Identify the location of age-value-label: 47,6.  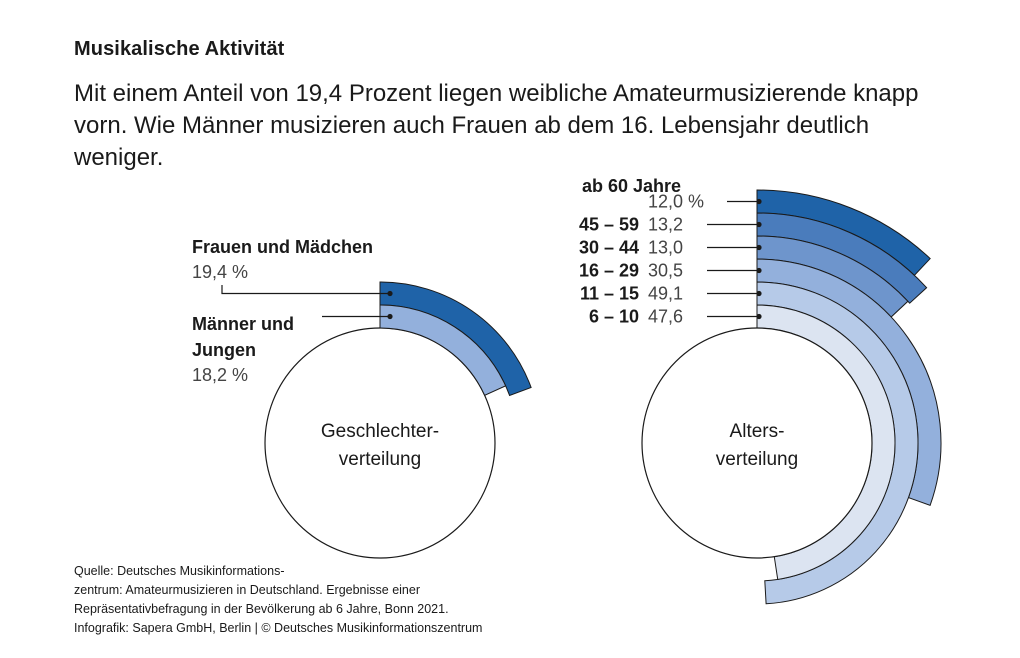
(665, 317).